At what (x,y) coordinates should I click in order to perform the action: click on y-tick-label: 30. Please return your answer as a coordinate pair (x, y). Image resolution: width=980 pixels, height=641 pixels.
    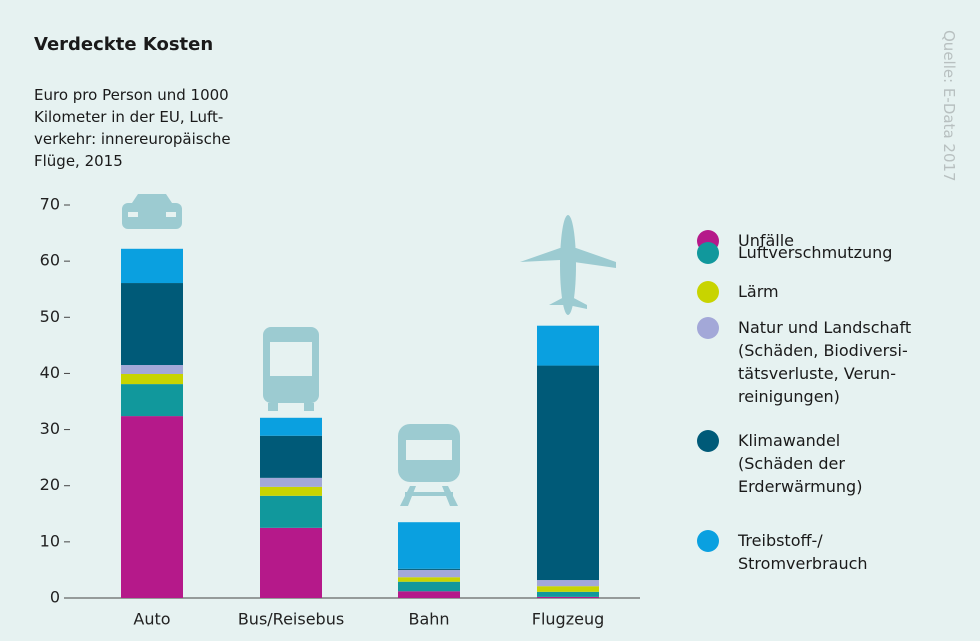
    Looking at the image, I should click on (50, 428).